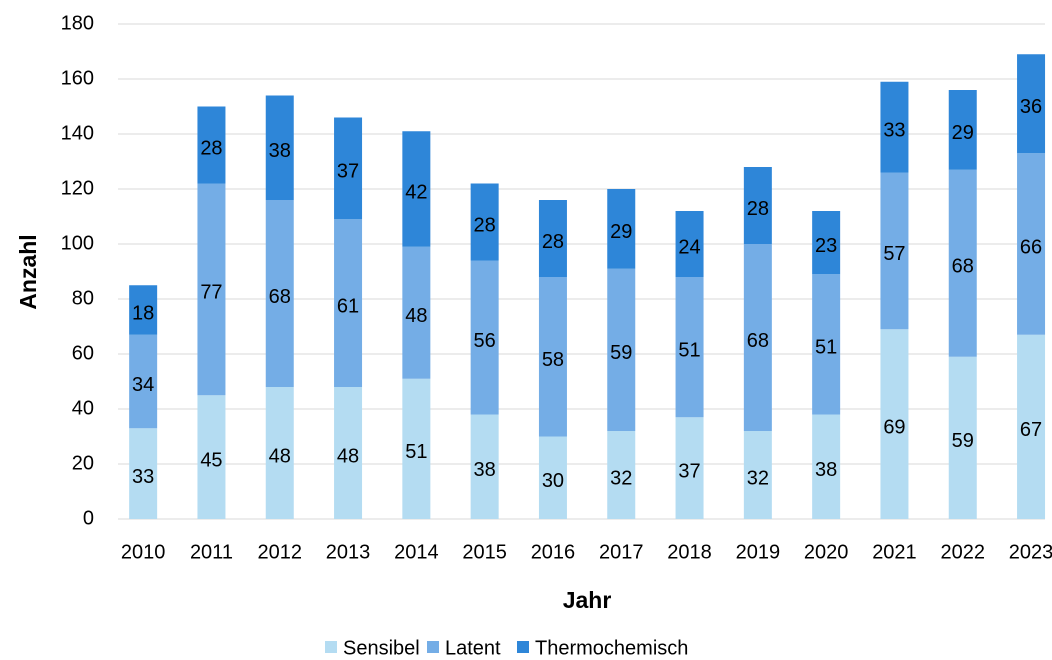  Describe the element at coordinates (83, 408) in the screenshot. I see `y-tick-label: 40` at that location.